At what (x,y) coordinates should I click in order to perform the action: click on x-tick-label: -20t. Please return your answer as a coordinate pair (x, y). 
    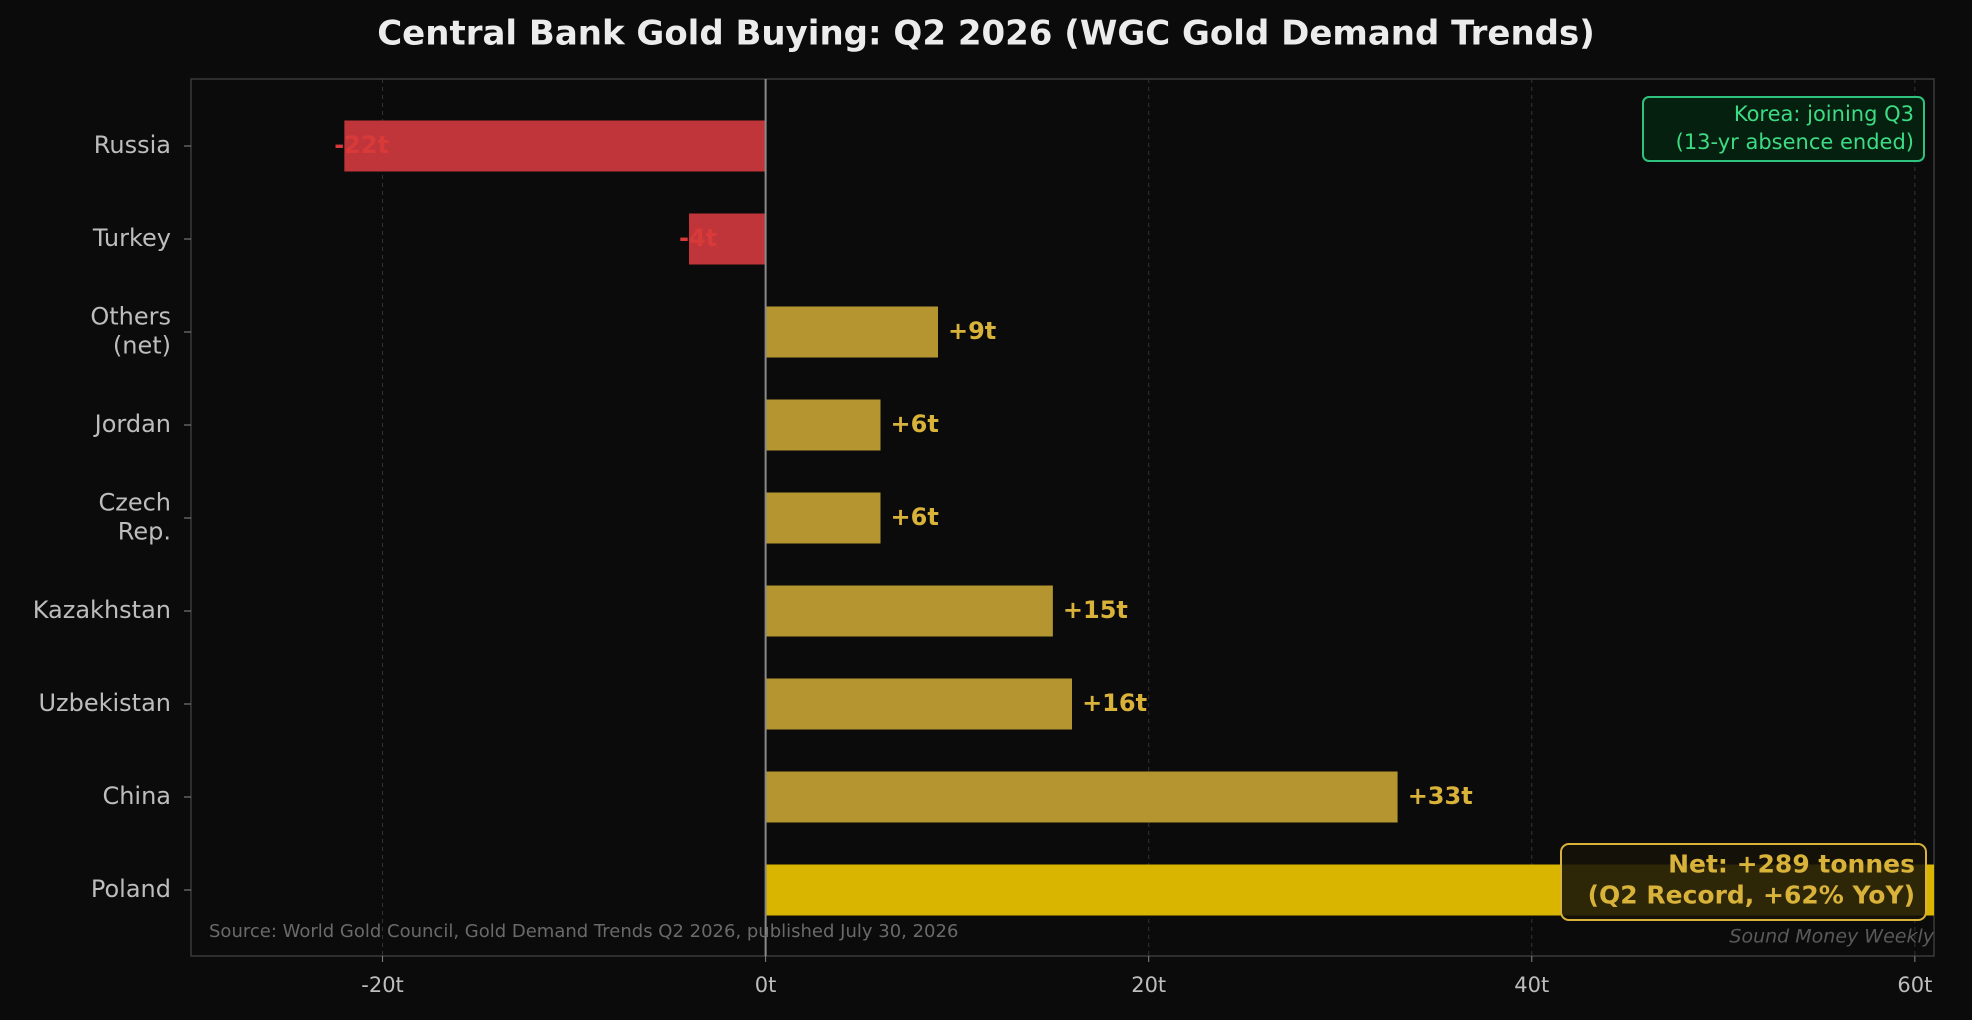
    Looking at the image, I should click on (382, 985).